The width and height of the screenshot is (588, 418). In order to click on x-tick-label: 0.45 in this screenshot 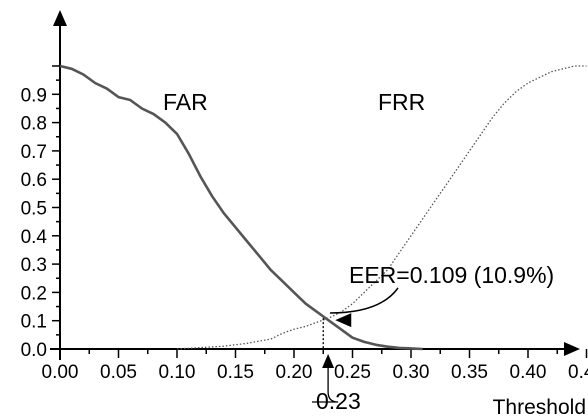, I will do `click(578, 372)`.